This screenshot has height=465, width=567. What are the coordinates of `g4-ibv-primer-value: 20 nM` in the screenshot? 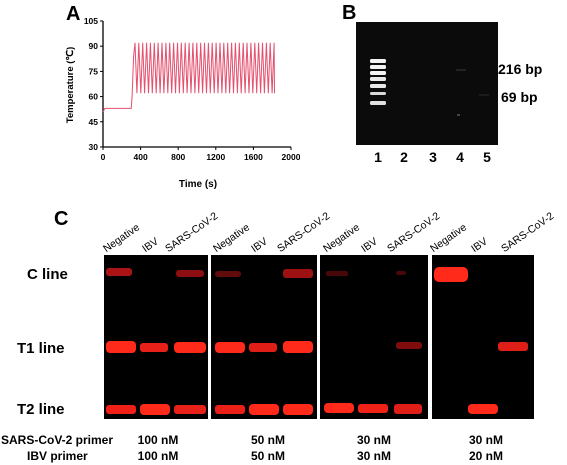 It's located at (485, 456).